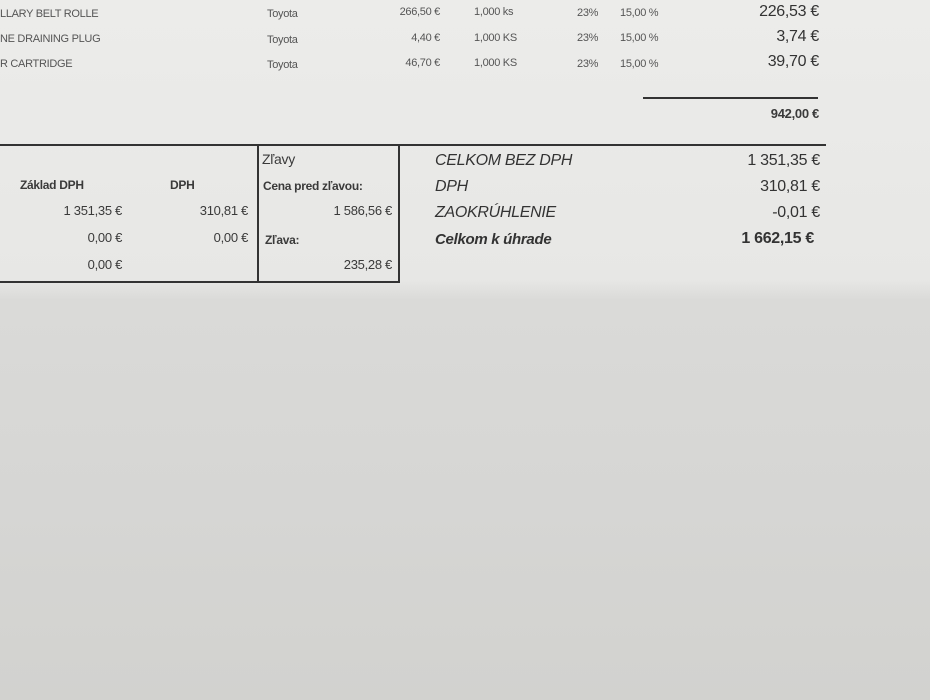 The width and height of the screenshot is (930, 700). What do you see at coordinates (258, 213) in the screenshot?
I see `discount-box-left-border` at bounding box center [258, 213].